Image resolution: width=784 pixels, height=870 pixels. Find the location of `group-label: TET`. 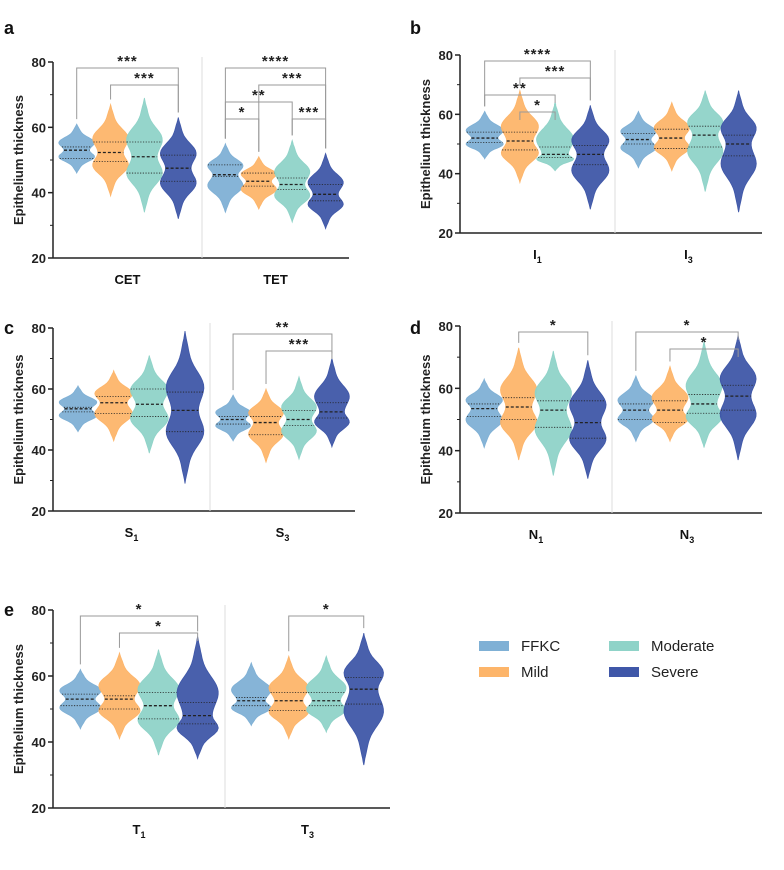

group-label: TET is located at coordinates (275, 279).